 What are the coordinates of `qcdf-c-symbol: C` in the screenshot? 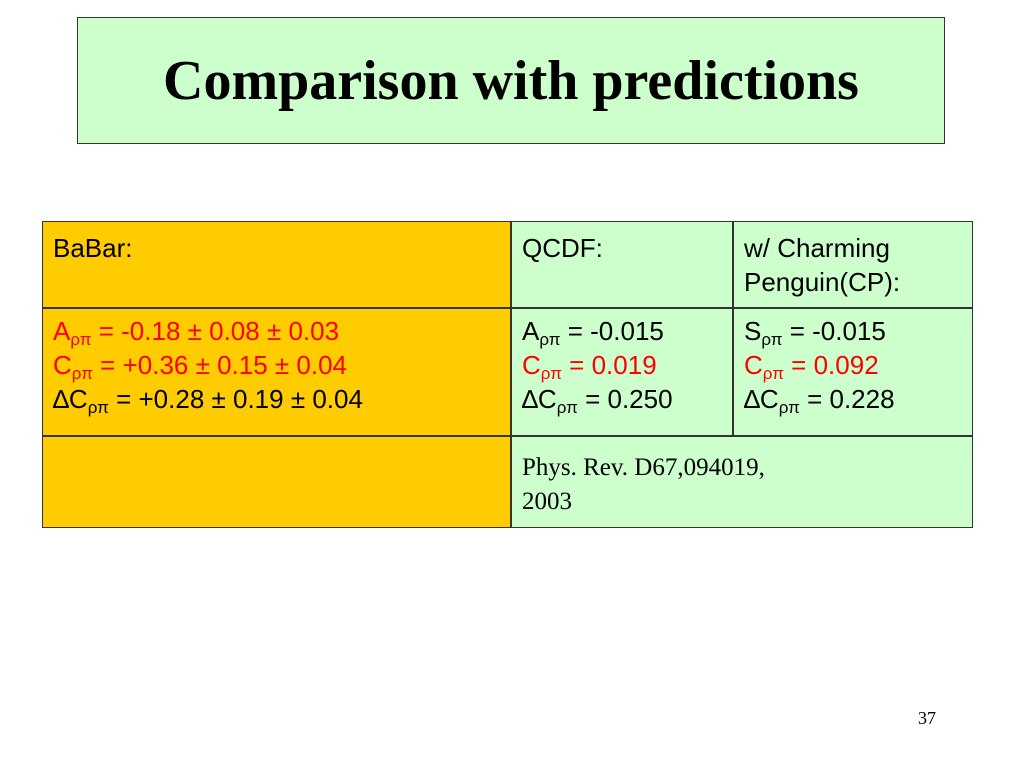 It's located at (531, 364).